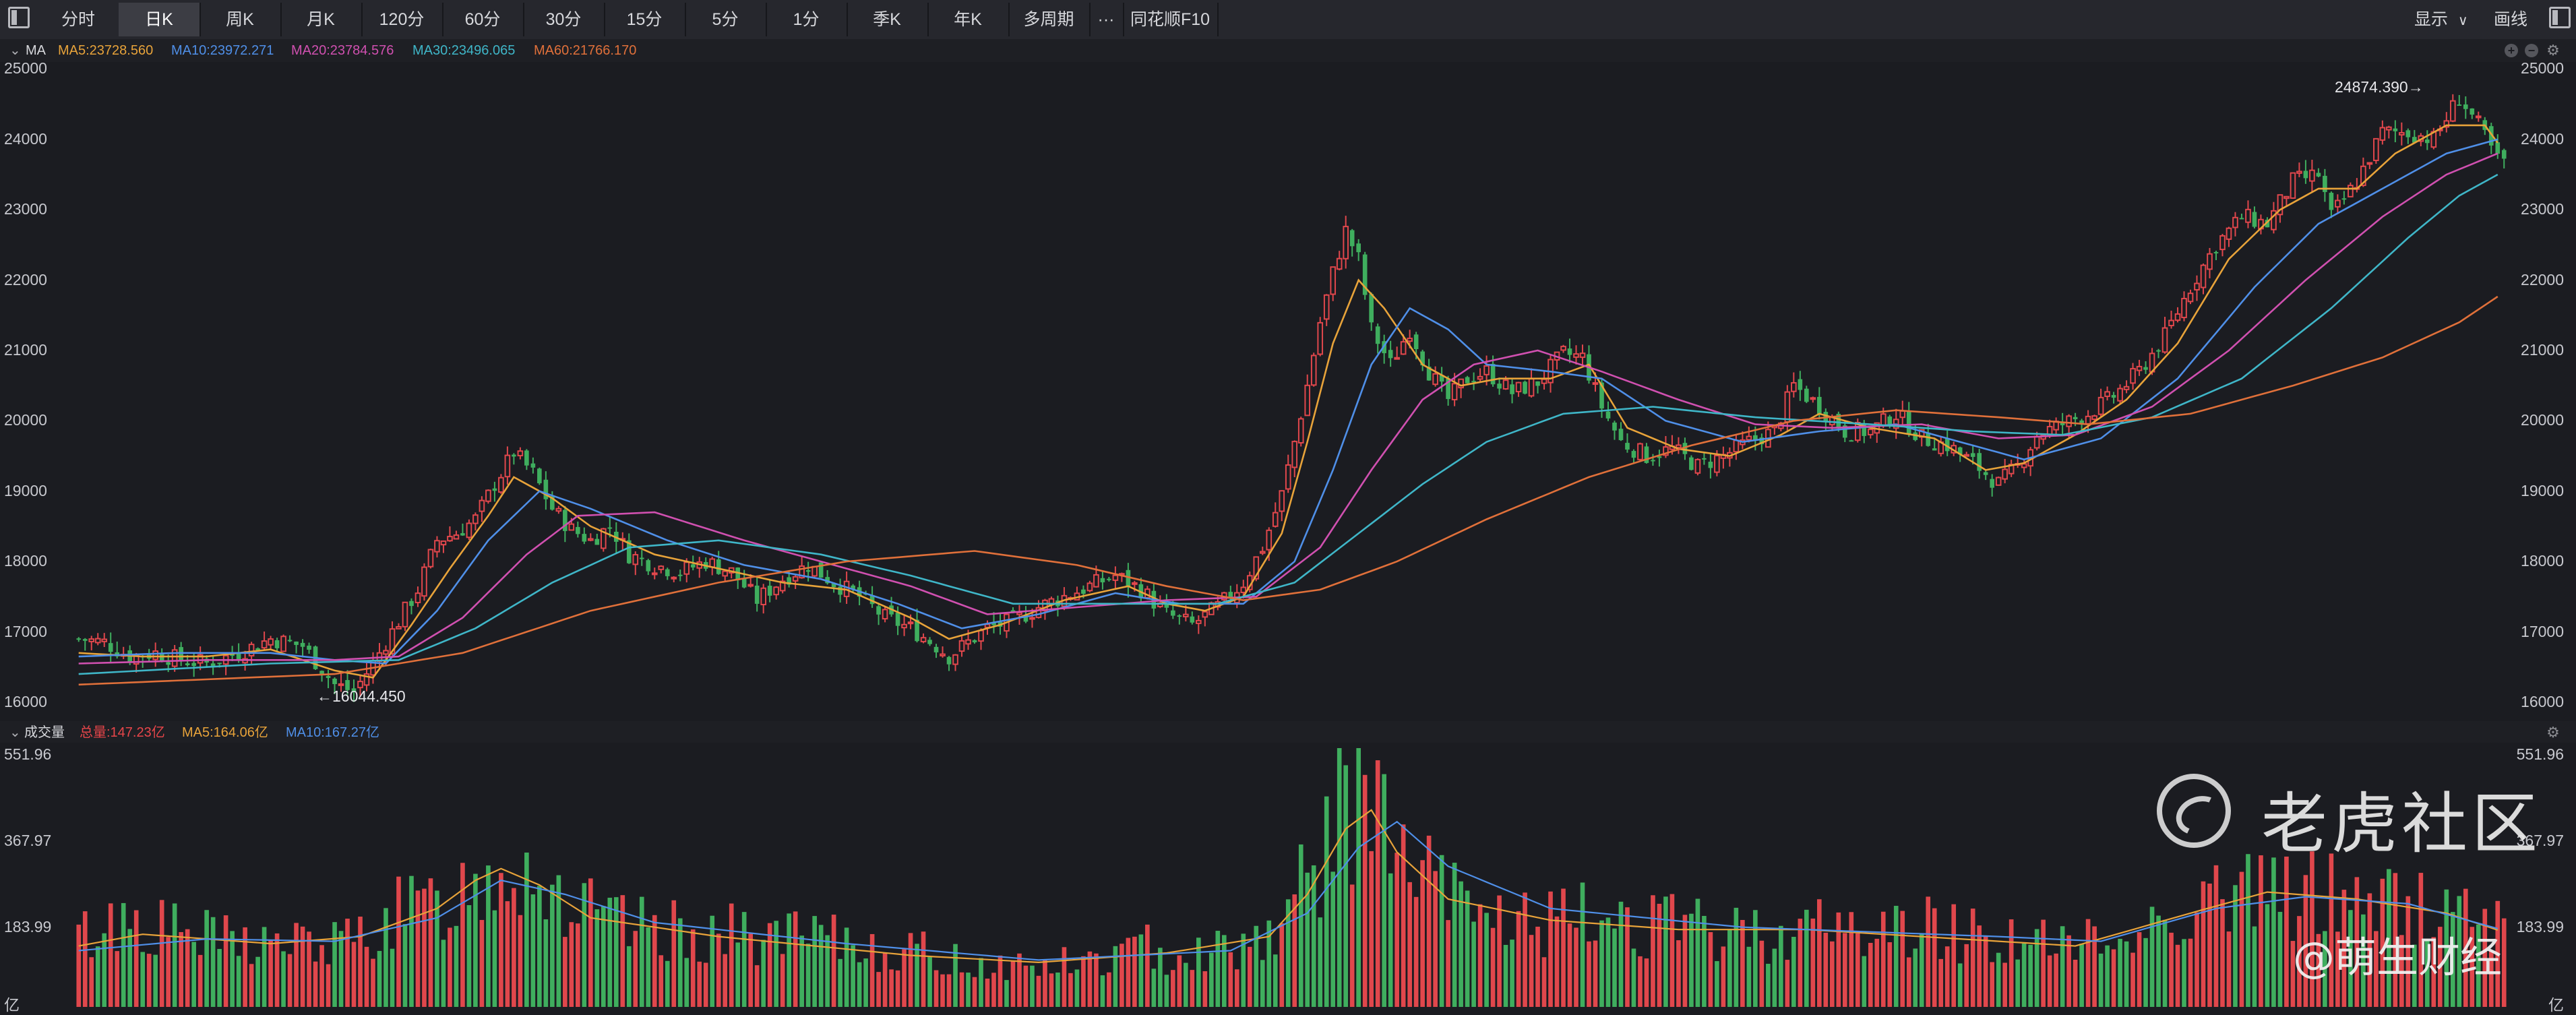 The height and width of the screenshot is (1015, 2576). Describe the element at coordinates (1049, 19) in the screenshot. I see `tab-12: 多周期` at that location.